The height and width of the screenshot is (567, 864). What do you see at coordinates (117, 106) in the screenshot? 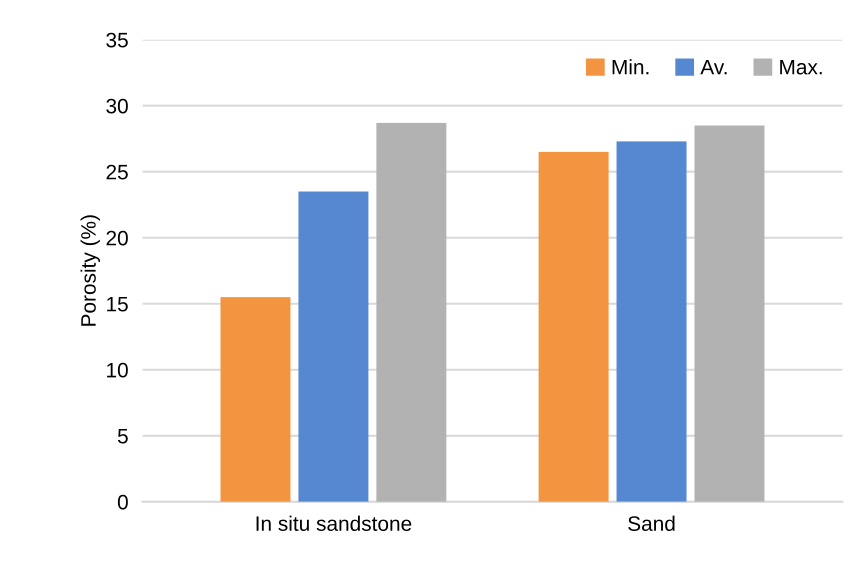
I see `y-tick-label: 30` at bounding box center [117, 106].